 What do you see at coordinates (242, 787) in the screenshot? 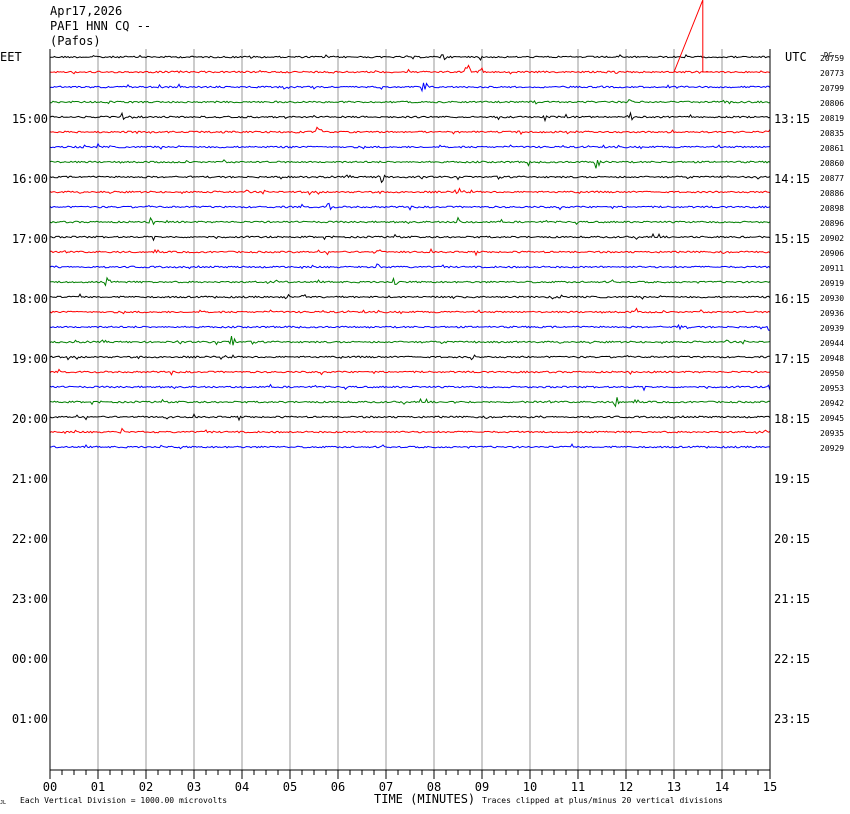
I see `x-tick-label-04: 04` at bounding box center [242, 787].